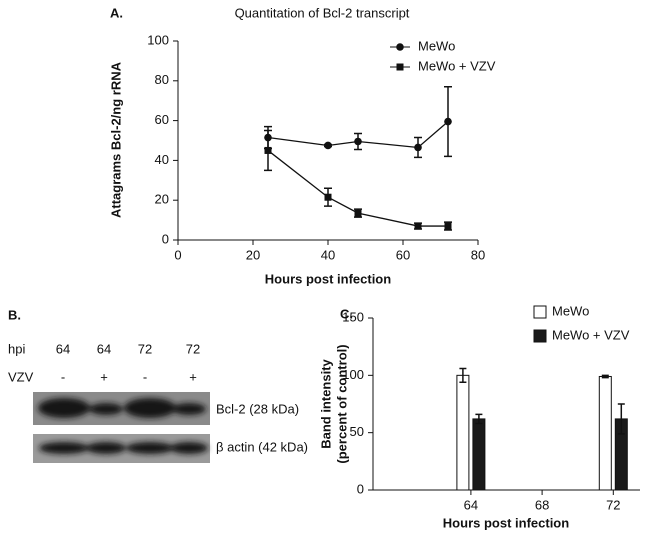 Image resolution: width=656 pixels, height=540 pixels. What do you see at coordinates (262, 446) in the screenshot?
I see `band-label: β actin (42 kDa)` at bounding box center [262, 446].